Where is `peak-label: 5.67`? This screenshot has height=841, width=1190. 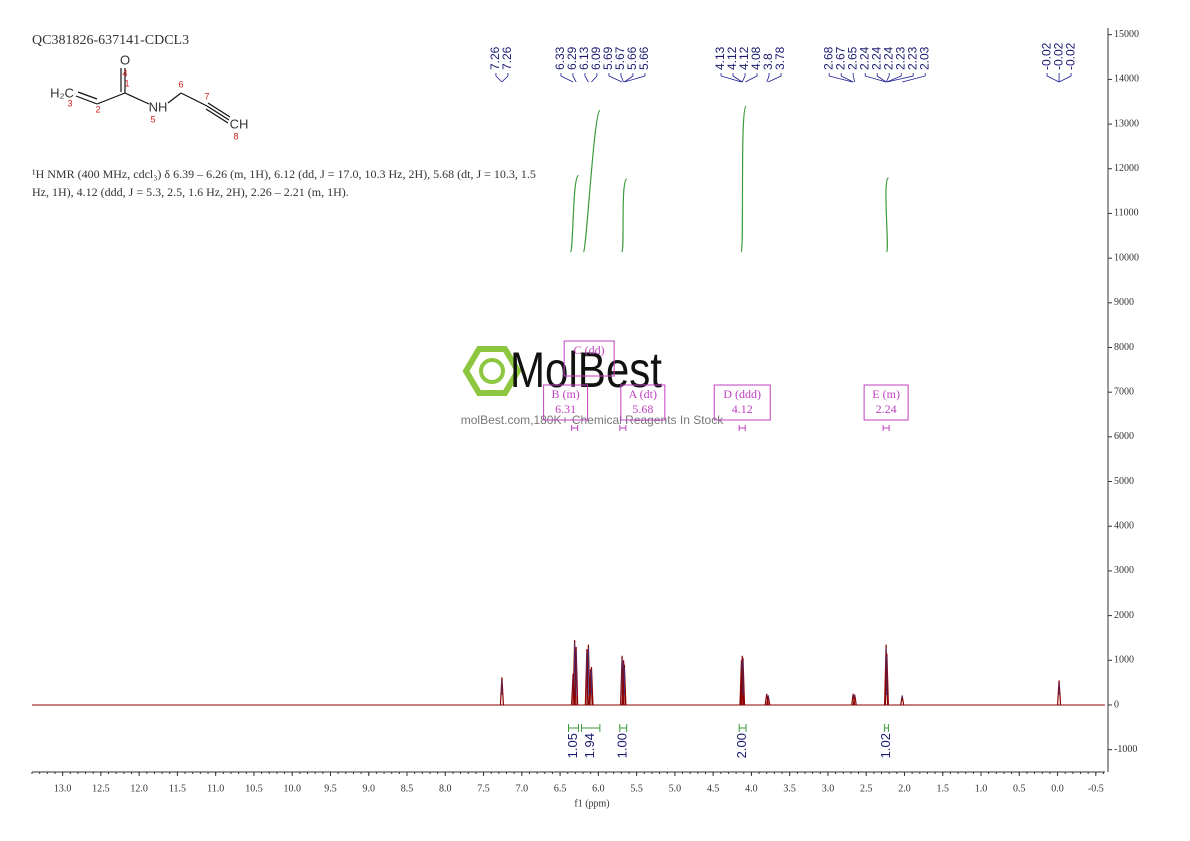 peak-label: 5.67 is located at coordinates (620, 58).